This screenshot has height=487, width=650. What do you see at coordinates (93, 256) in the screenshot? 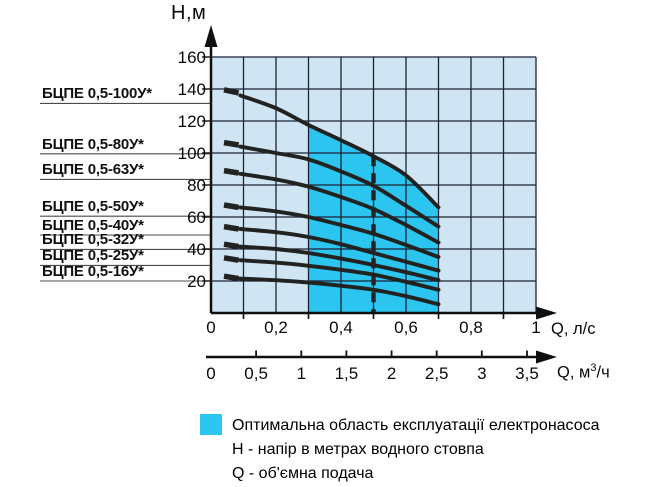
I see `pump-label-6: БЦПЕ 0,5-25У*` at bounding box center [93, 256].